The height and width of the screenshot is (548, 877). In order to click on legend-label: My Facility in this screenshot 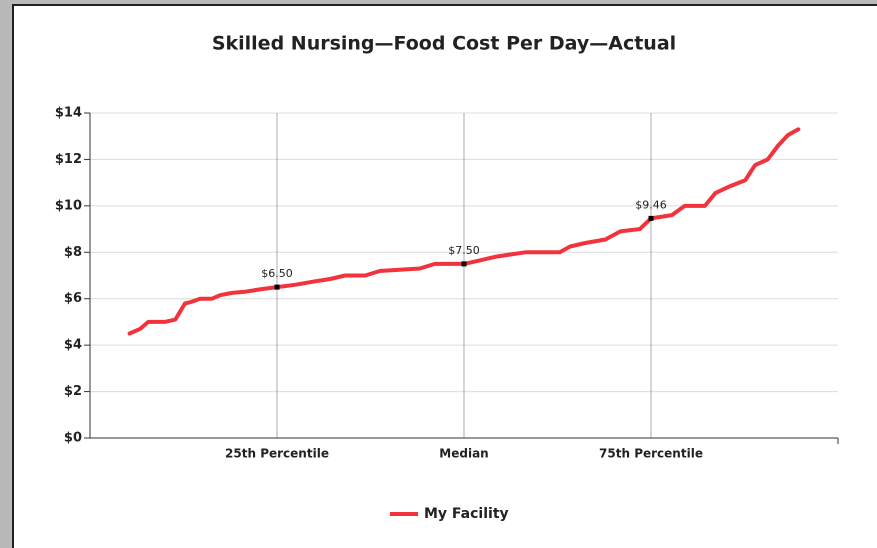, I will do `click(466, 514)`.